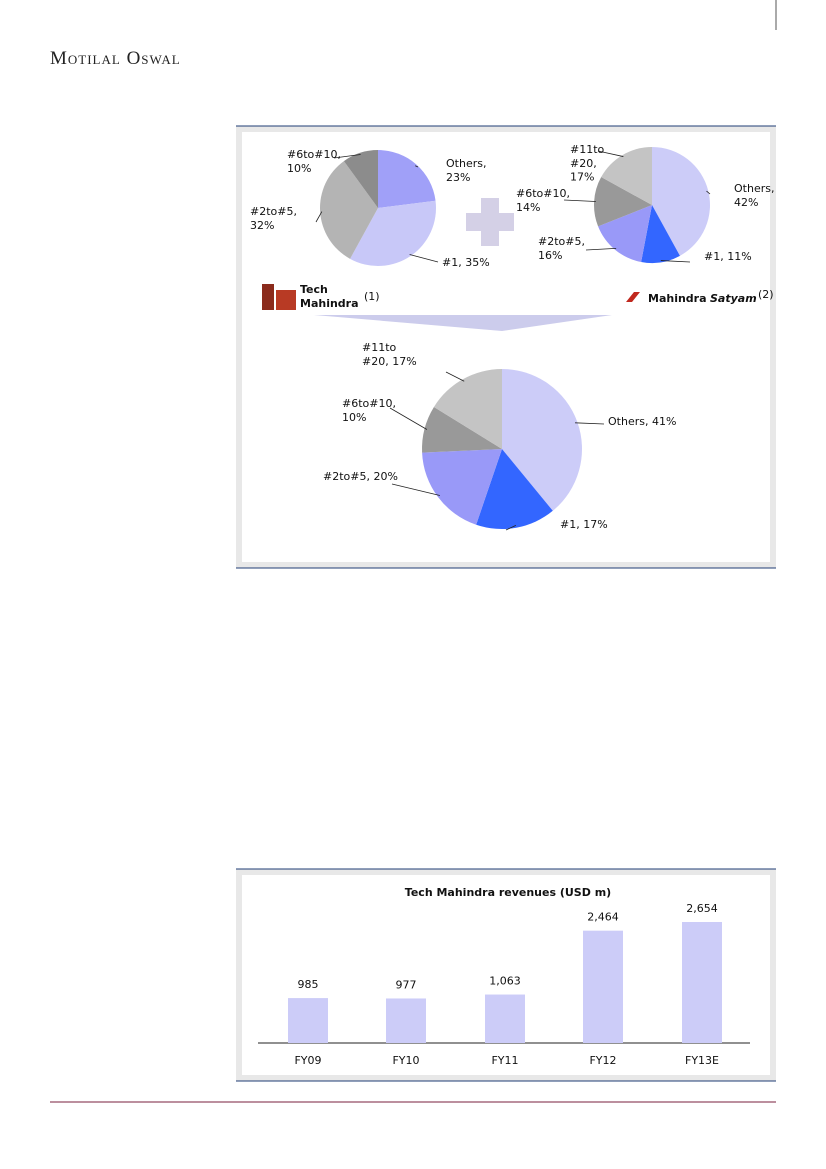  Describe the element at coordinates (466, 262) in the screenshot. I see `slice-label: #1, 35%` at that location.